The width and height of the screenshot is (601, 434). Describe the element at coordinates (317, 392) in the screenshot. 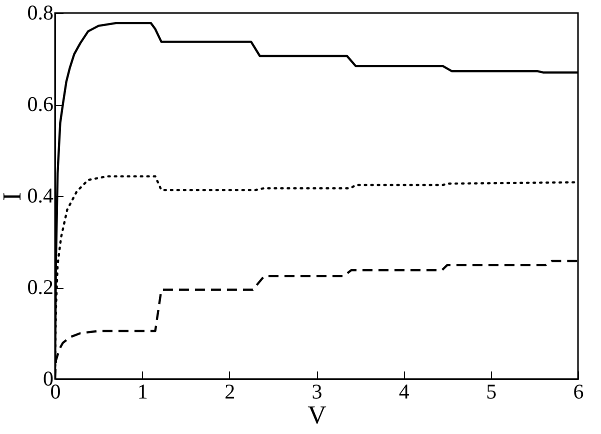

I see `x-tick-label: 3` at that location.